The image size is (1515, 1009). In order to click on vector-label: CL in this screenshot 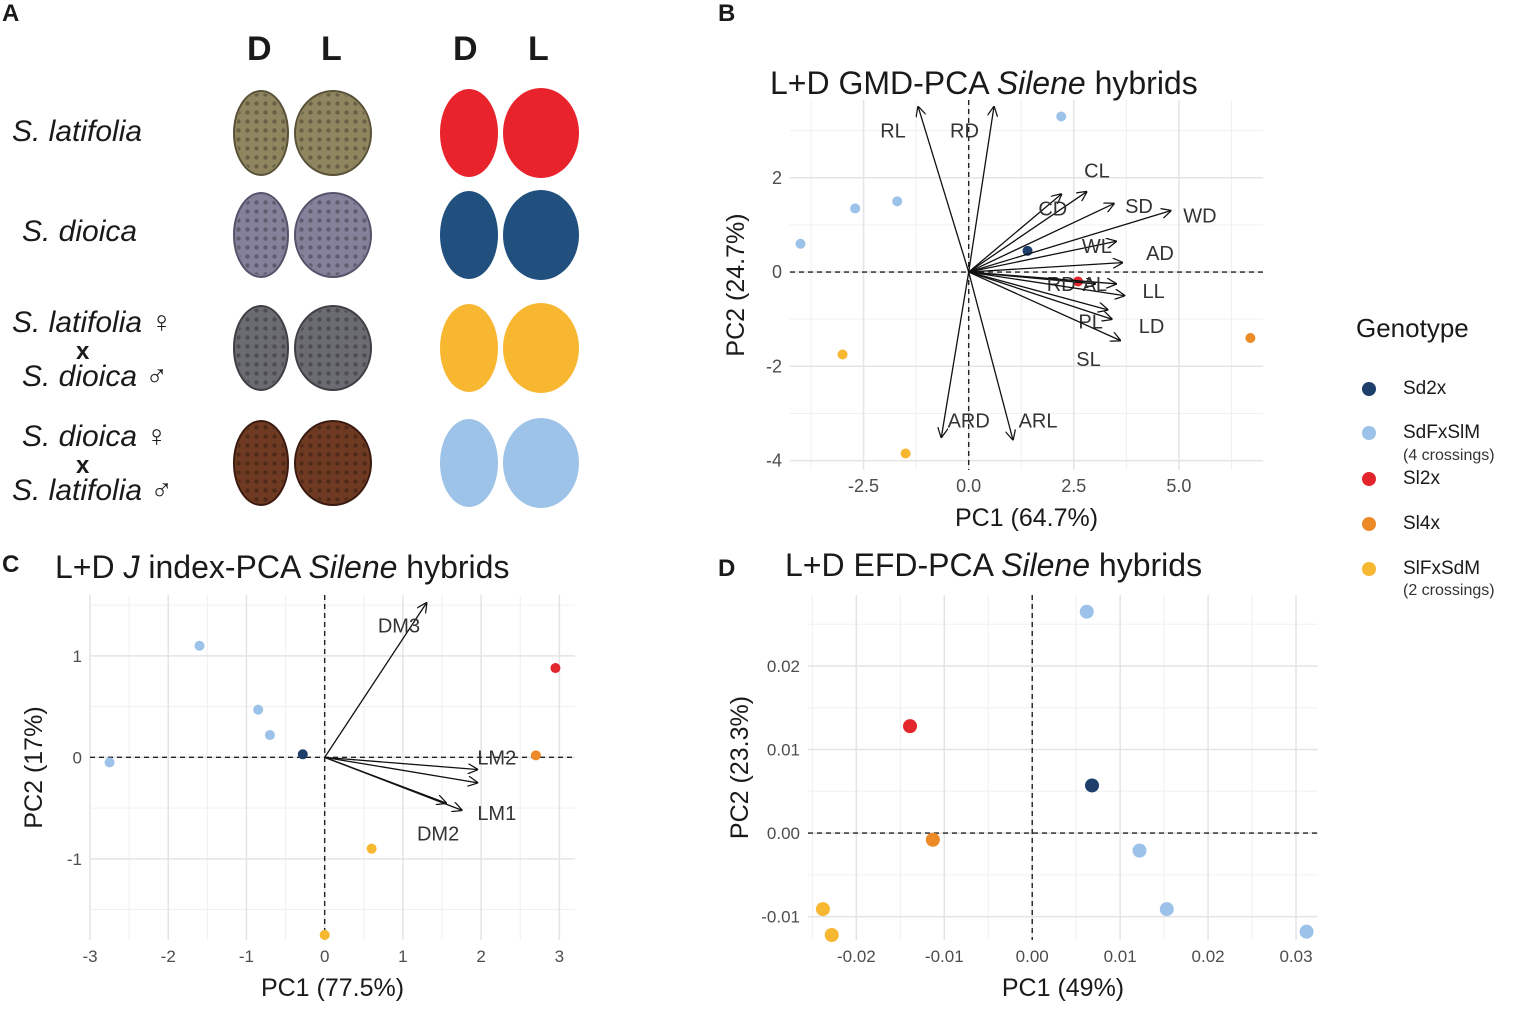, I will do `click(1097, 172)`.